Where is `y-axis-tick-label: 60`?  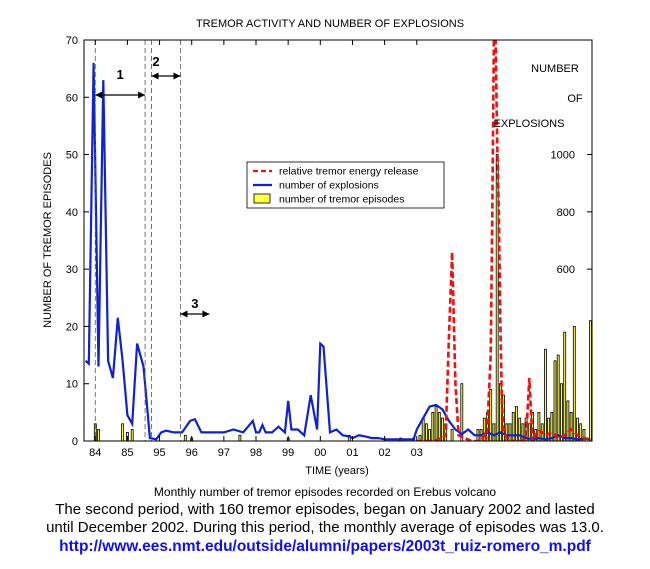 y-axis-tick-label: 60 is located at coordinates (72, 98).